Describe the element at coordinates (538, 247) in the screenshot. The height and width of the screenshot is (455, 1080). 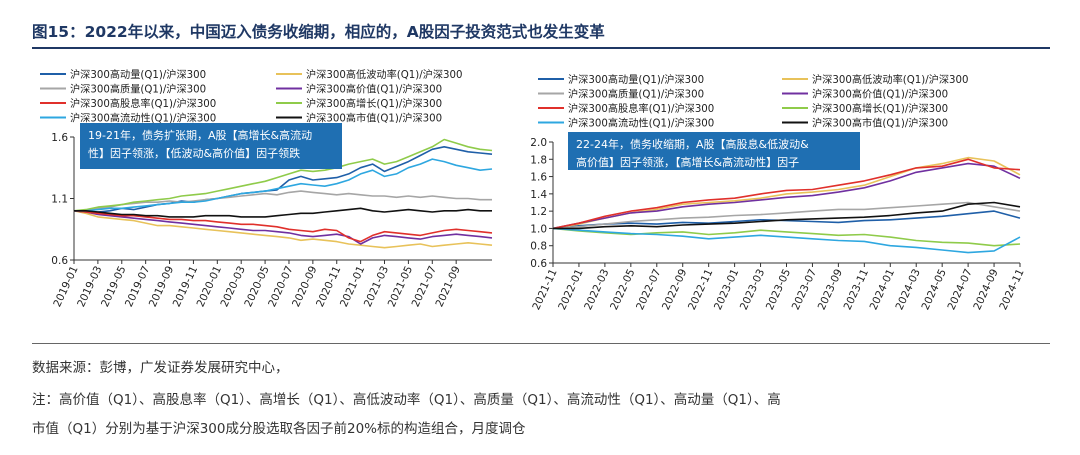
I see `y-tick-label: 0.8` at that location.